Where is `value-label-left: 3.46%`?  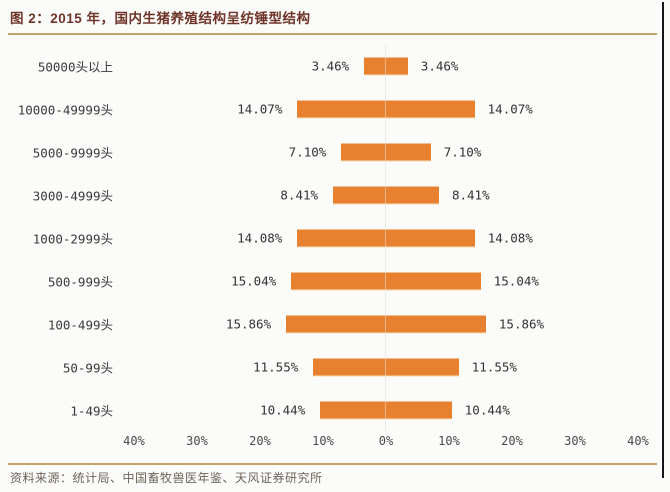 value-label-left: 3.46% is located at coordinates (330, 65).